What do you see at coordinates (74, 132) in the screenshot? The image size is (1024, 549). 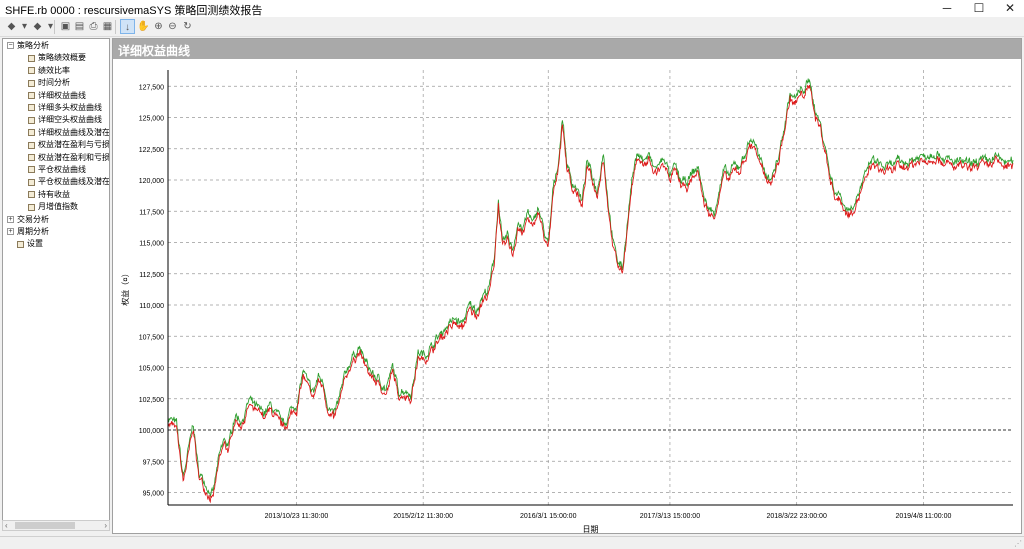 I see `tree-item-label: 详细权益曲线及潜在` at bounding box center [74, 132].